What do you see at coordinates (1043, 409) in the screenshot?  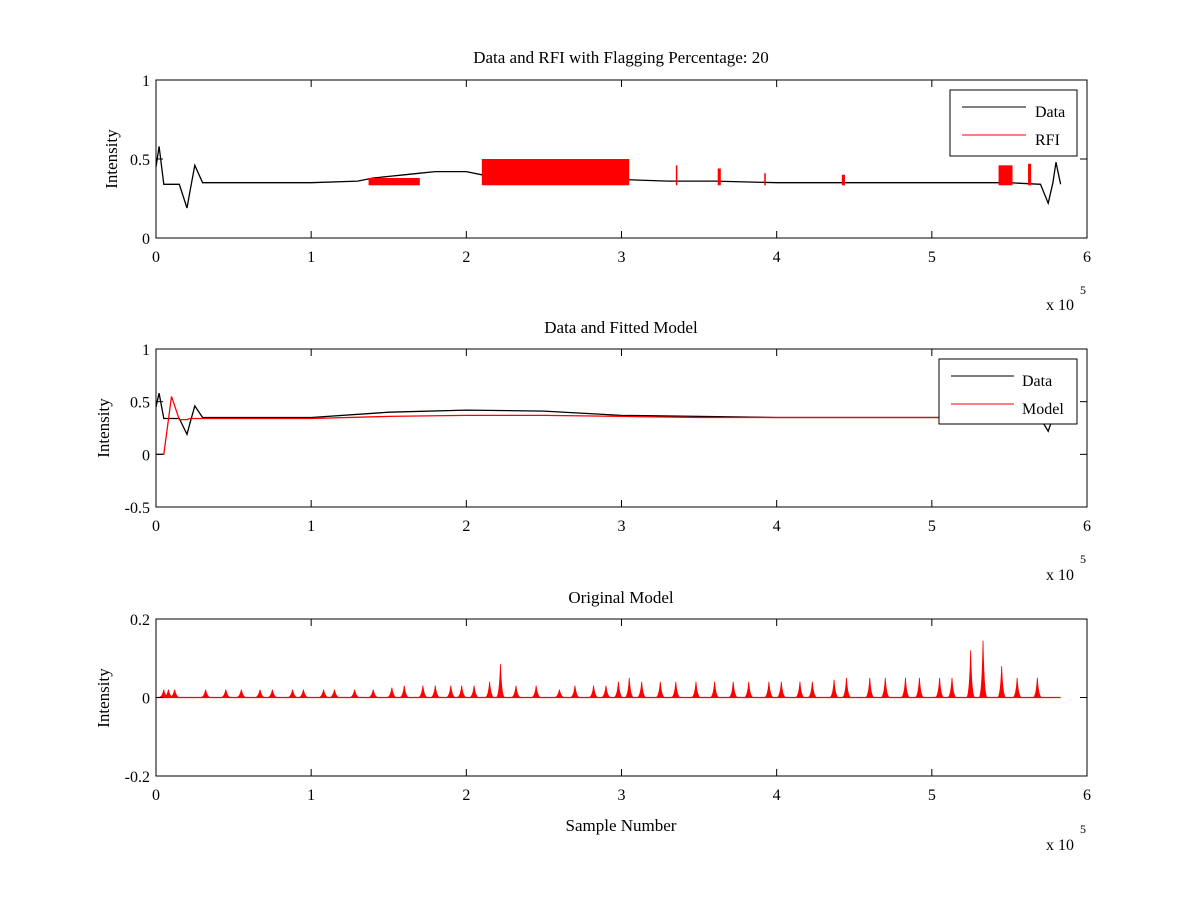 I see `legend-label-model: Model` at bounding box center [1043, 409].